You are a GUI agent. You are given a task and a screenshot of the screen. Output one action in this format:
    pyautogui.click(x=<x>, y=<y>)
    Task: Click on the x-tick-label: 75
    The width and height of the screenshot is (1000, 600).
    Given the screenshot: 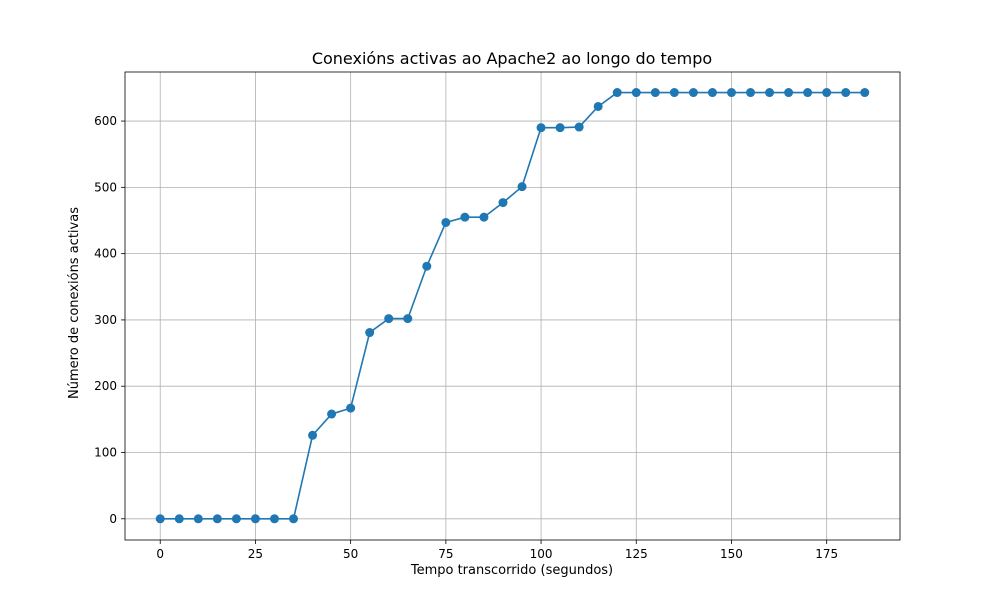 What is the action you would take?
    pyautogui.click(x=445, y=554)
    